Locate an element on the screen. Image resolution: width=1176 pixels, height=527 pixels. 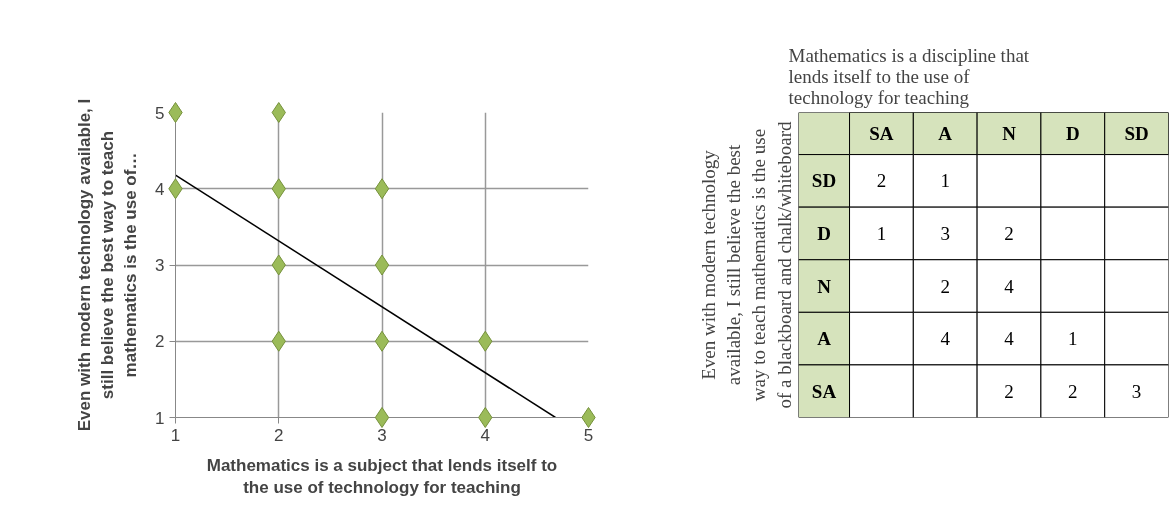
x-tick-label: A is located at coordinates (945, 134).